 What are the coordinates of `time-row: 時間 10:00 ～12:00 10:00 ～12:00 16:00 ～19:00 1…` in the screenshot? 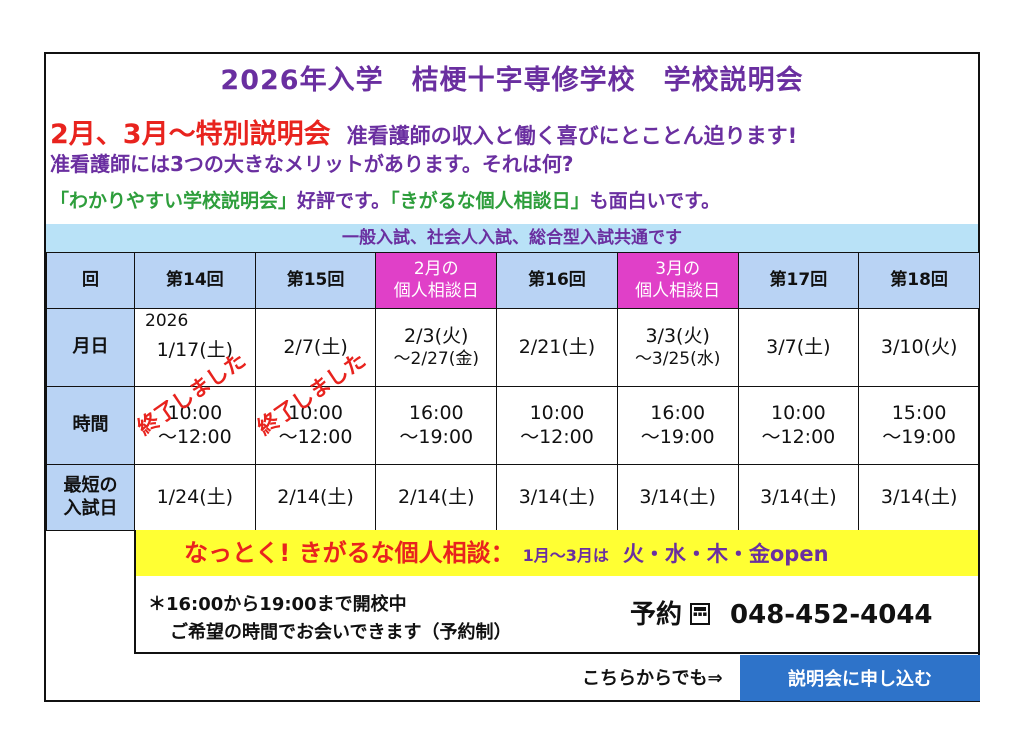 It's located at (513, 425).